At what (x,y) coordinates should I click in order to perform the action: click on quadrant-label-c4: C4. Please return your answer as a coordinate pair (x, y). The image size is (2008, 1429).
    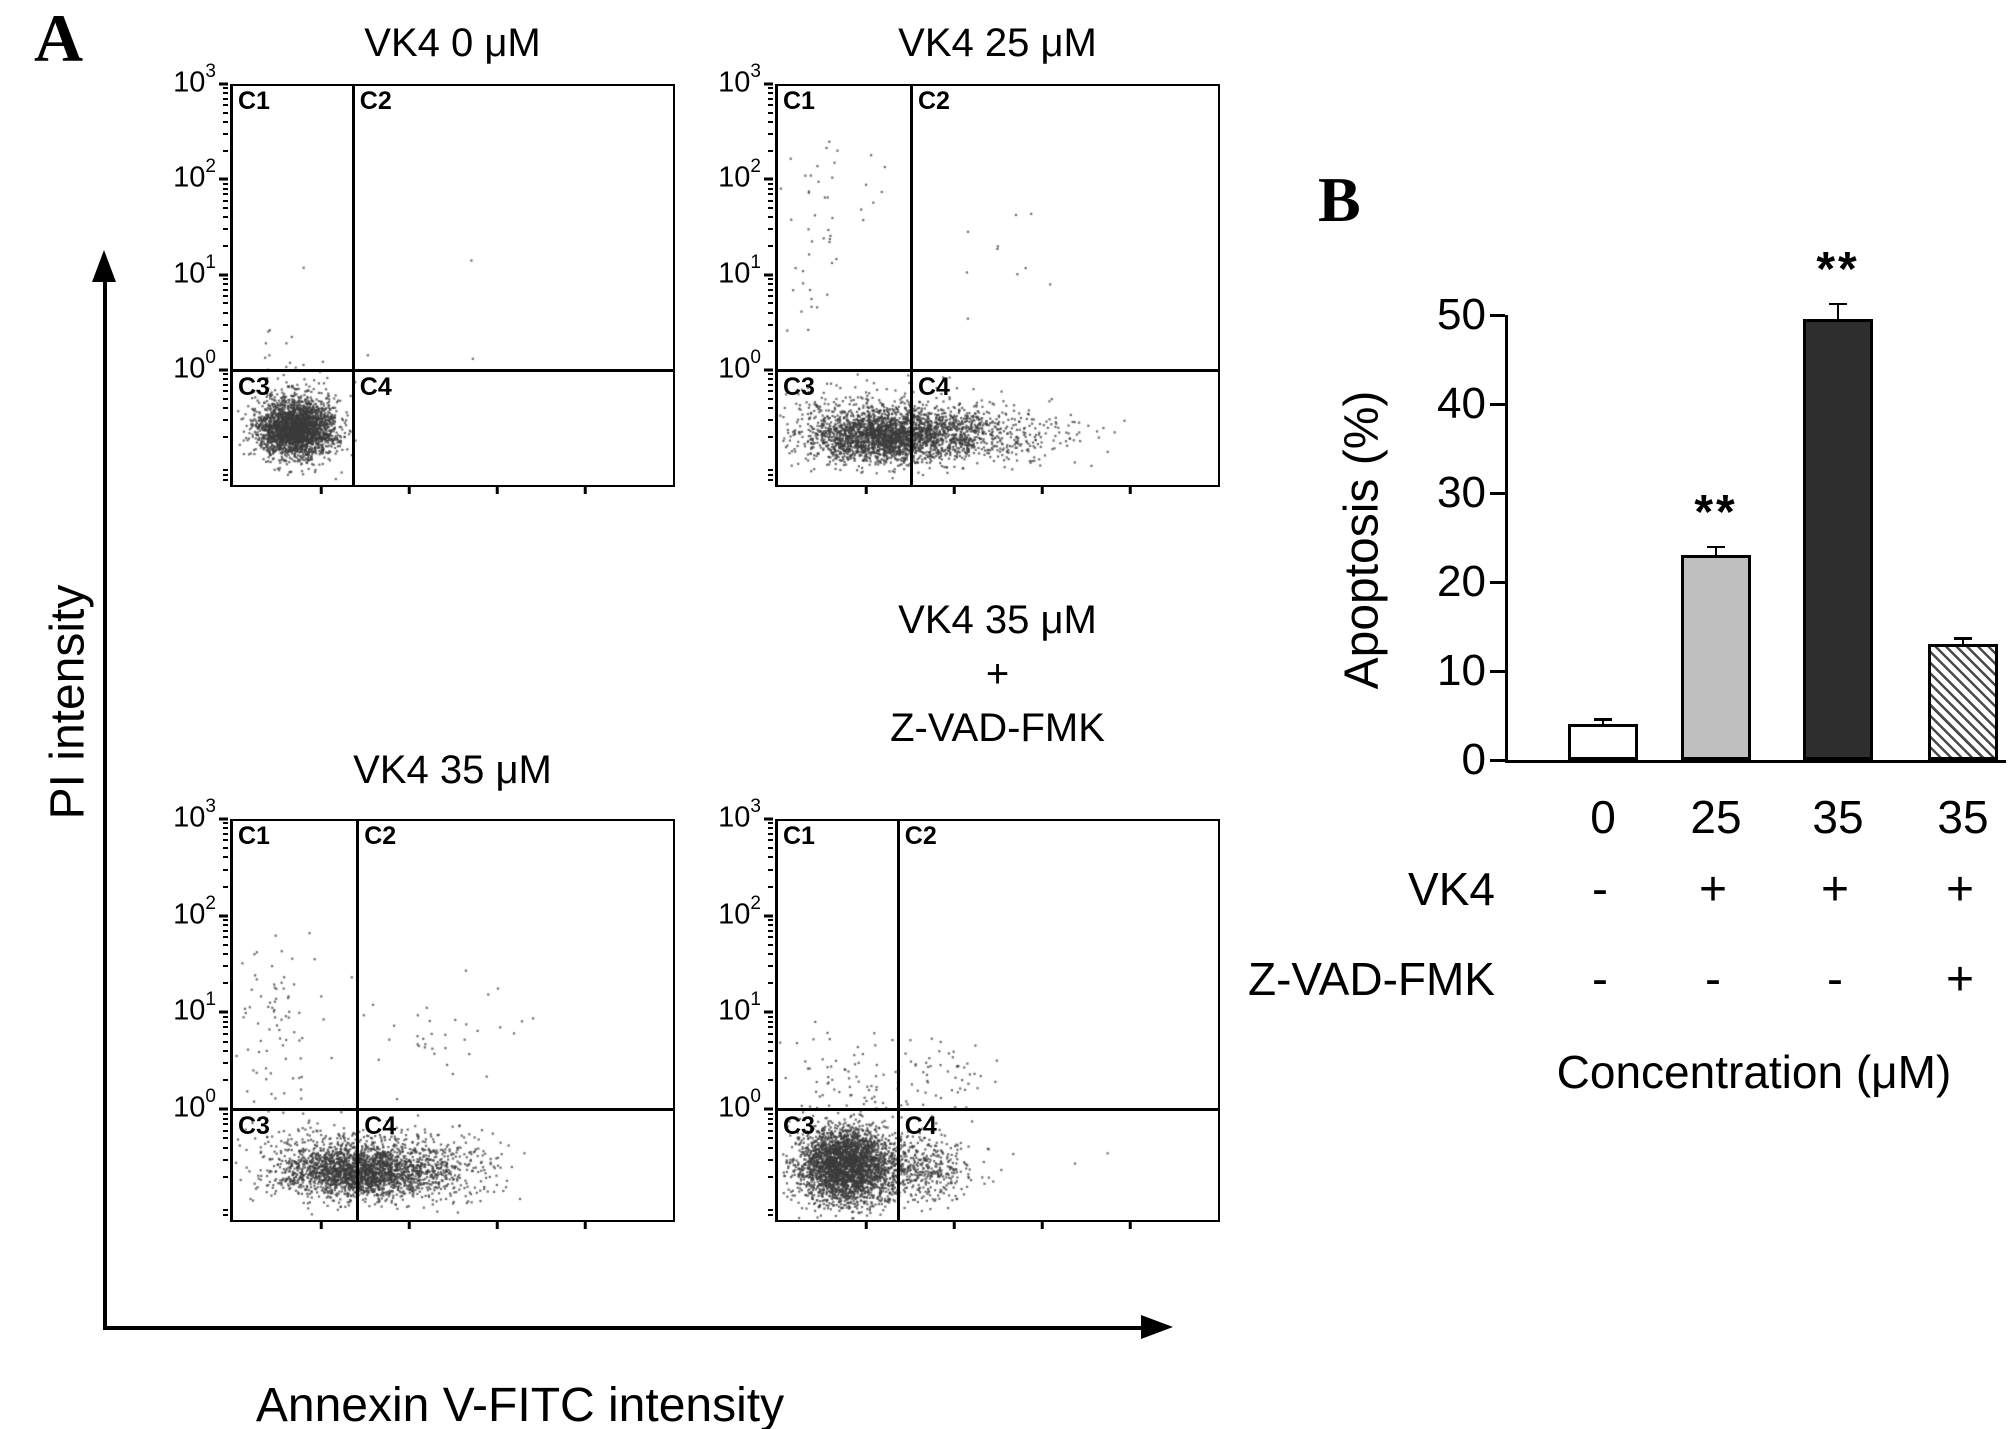
    Looking at the image, I should click on (380, 1126).